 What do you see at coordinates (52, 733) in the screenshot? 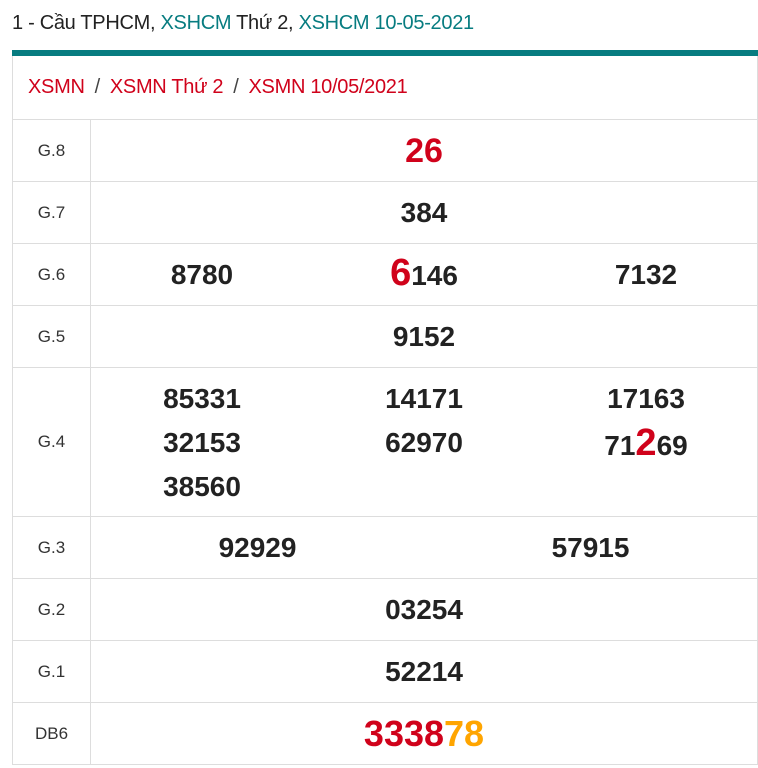
I see `prize-label: DB6` at bounding box center [52, 733].